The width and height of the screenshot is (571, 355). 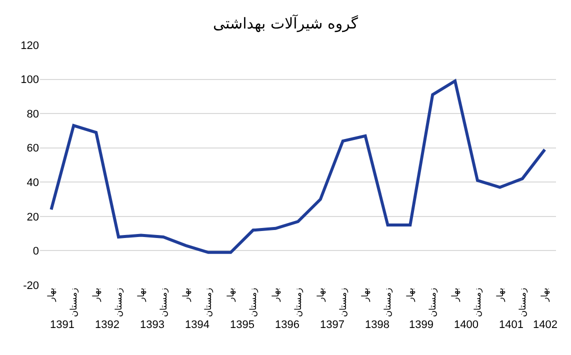 What do you see at coordinates (107, 325) in the screenshot?
I see `text: 1392` at bounding box center [107, 325].